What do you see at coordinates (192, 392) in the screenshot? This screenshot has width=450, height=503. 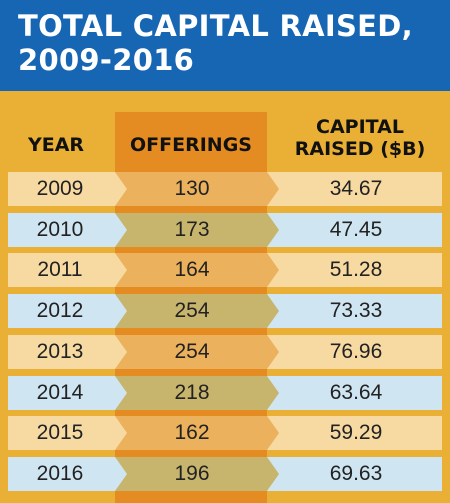 I see `offerings-value: 218` at bounding box center [192, 392].